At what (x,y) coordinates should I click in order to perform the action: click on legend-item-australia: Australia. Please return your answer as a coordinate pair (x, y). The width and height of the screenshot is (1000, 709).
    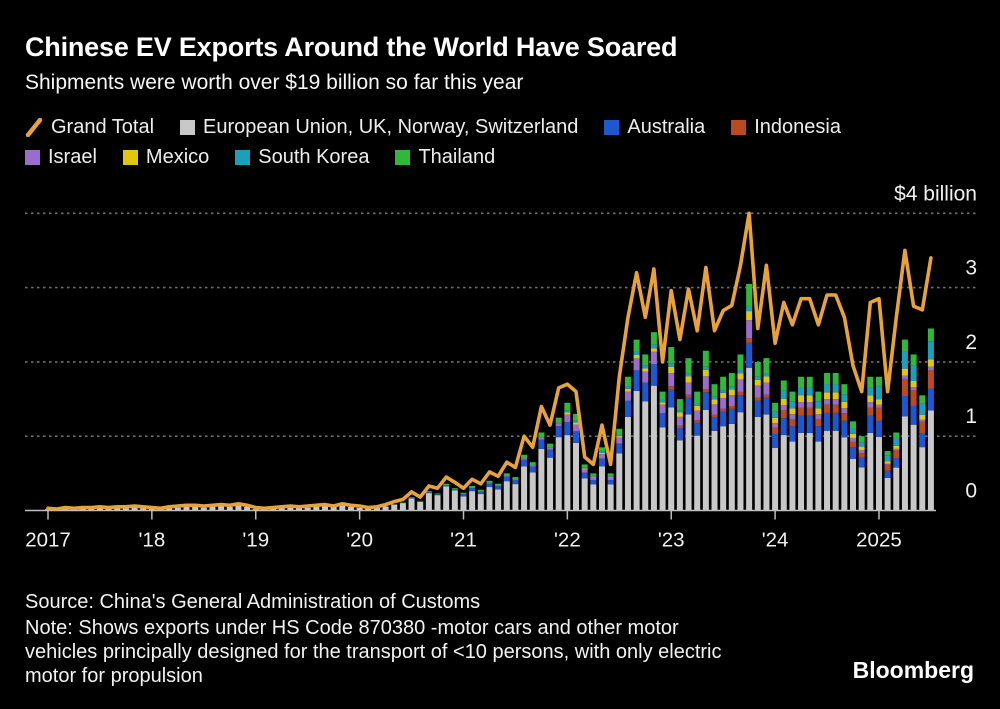
    Looking at the image, I should click on (654, 127).